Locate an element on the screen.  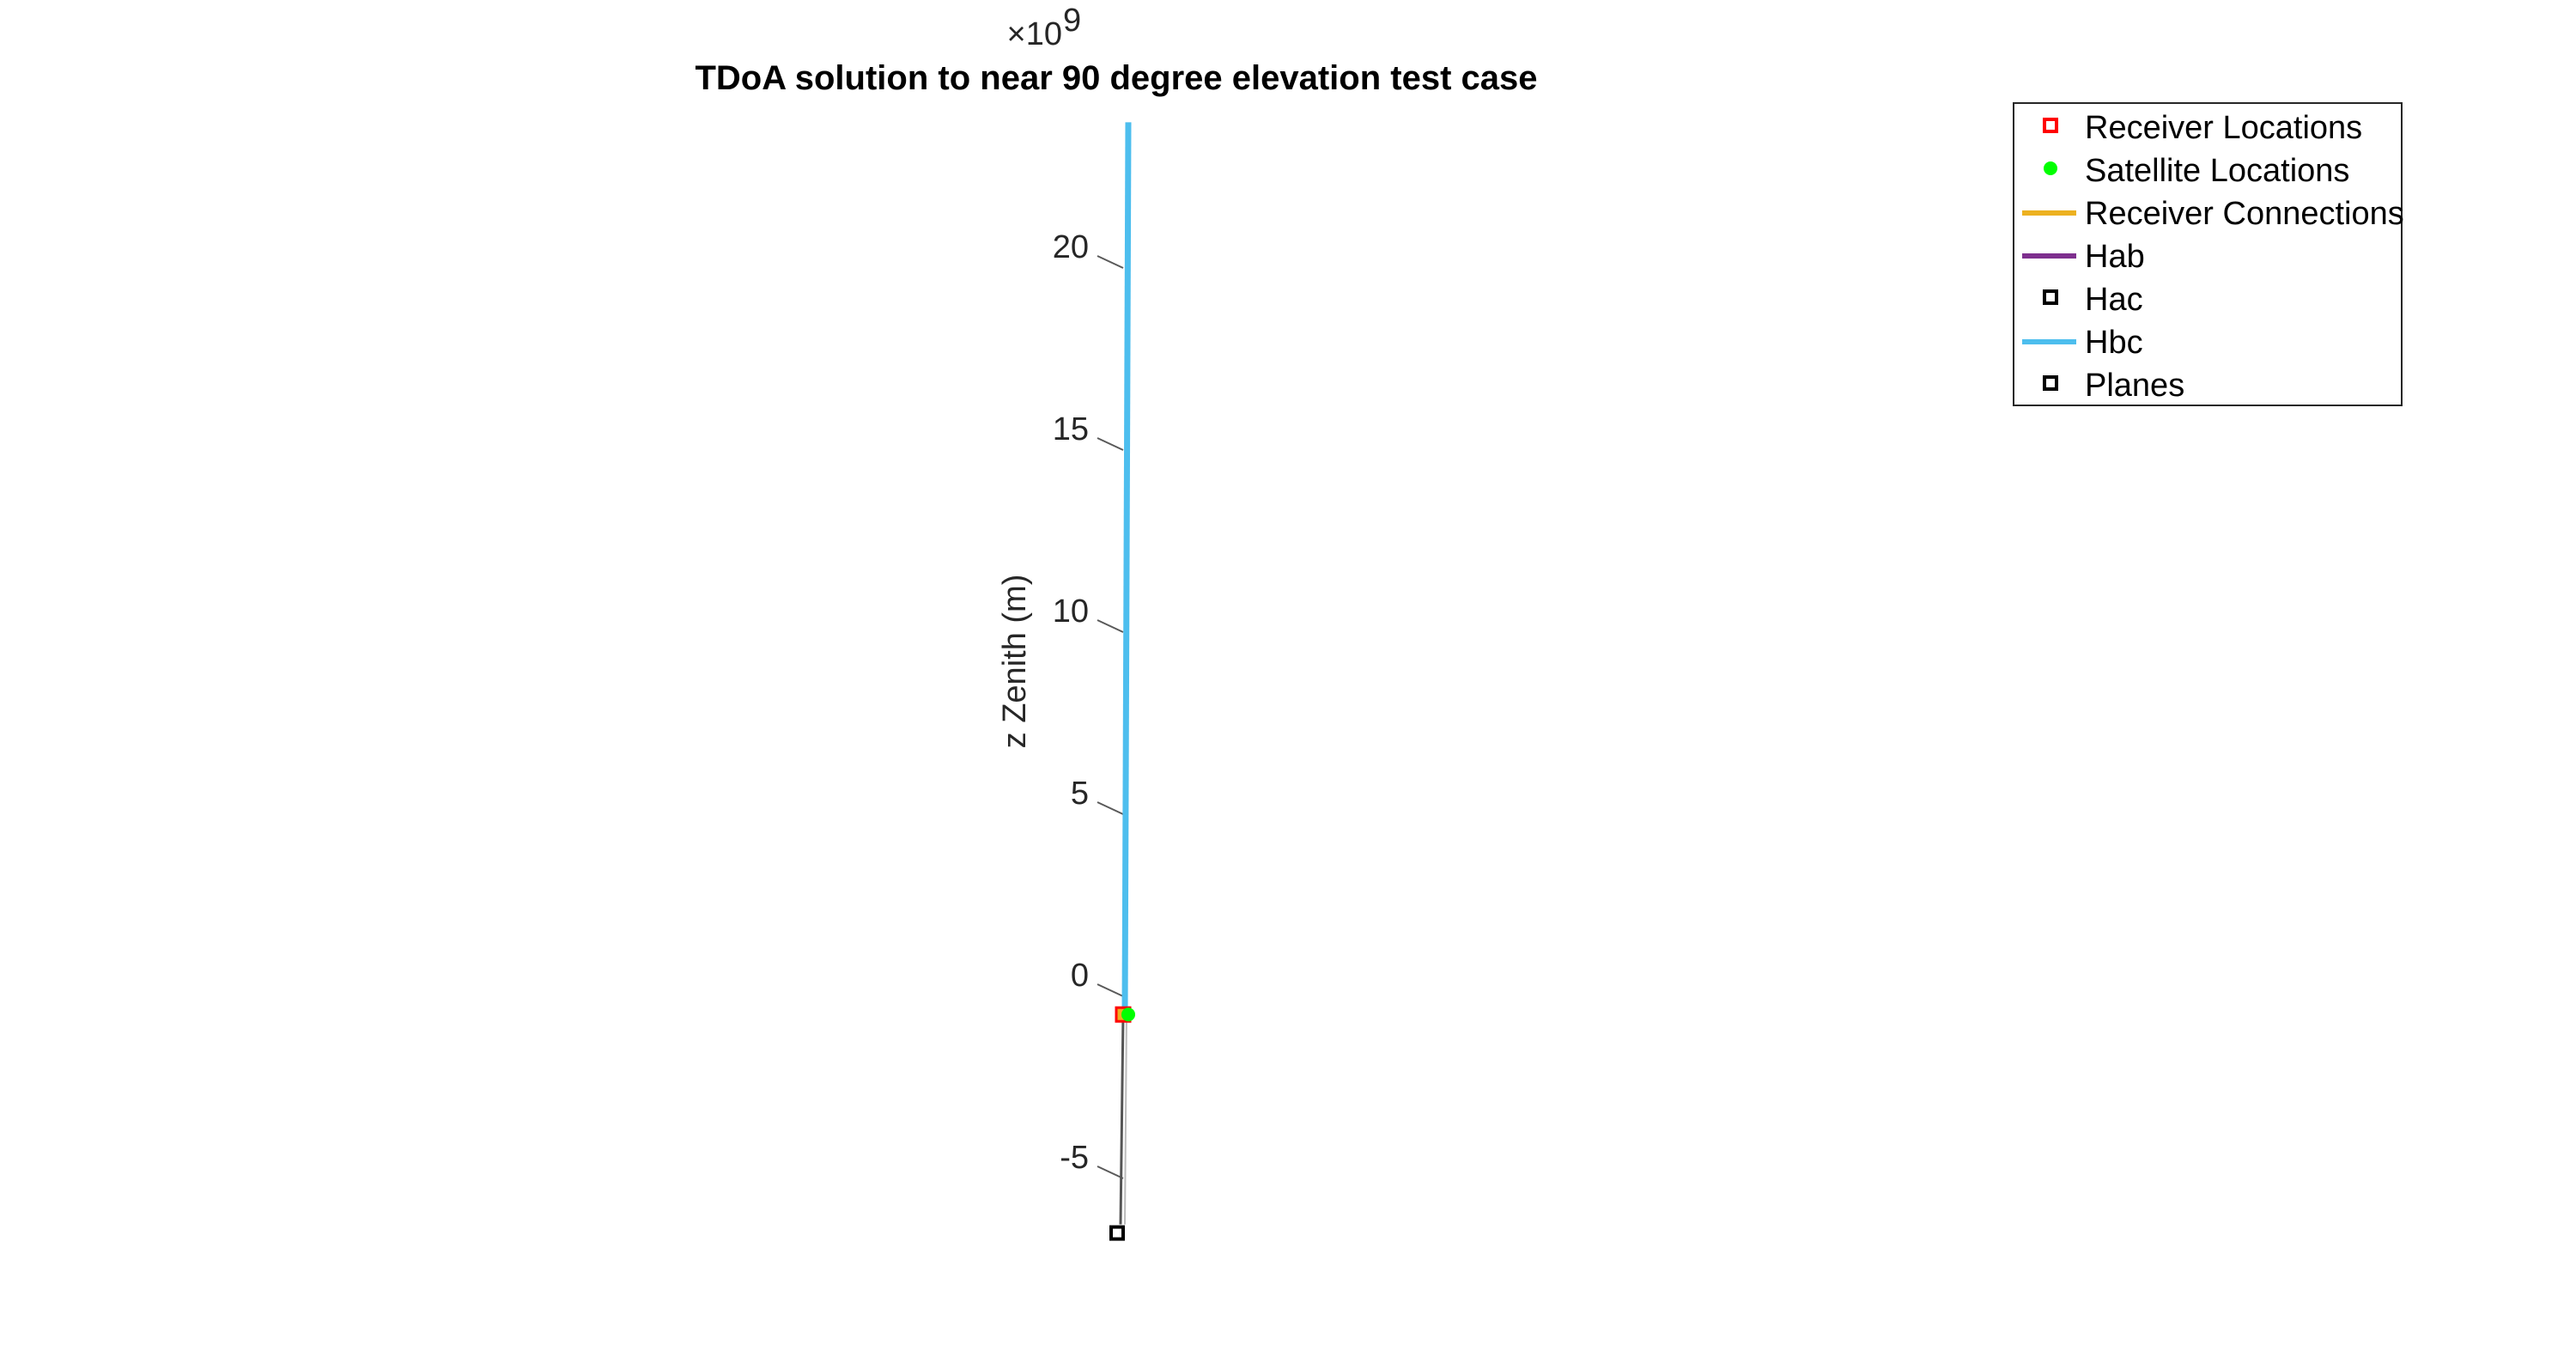
z-tick-label: 15 is located at coordinates (1071, 429).